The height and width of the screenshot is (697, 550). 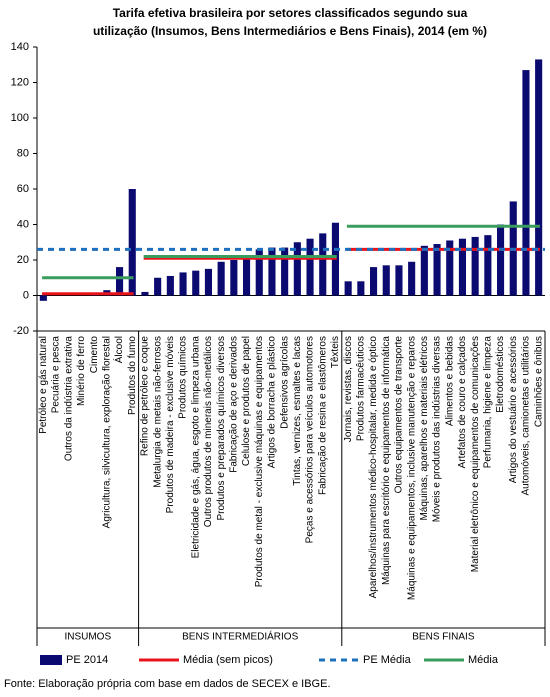 What do you see at coordinates (500, 374) in the screenshot?
I see `x-tick-label: Eletrodomésticos` at bounding box center [500, 374].